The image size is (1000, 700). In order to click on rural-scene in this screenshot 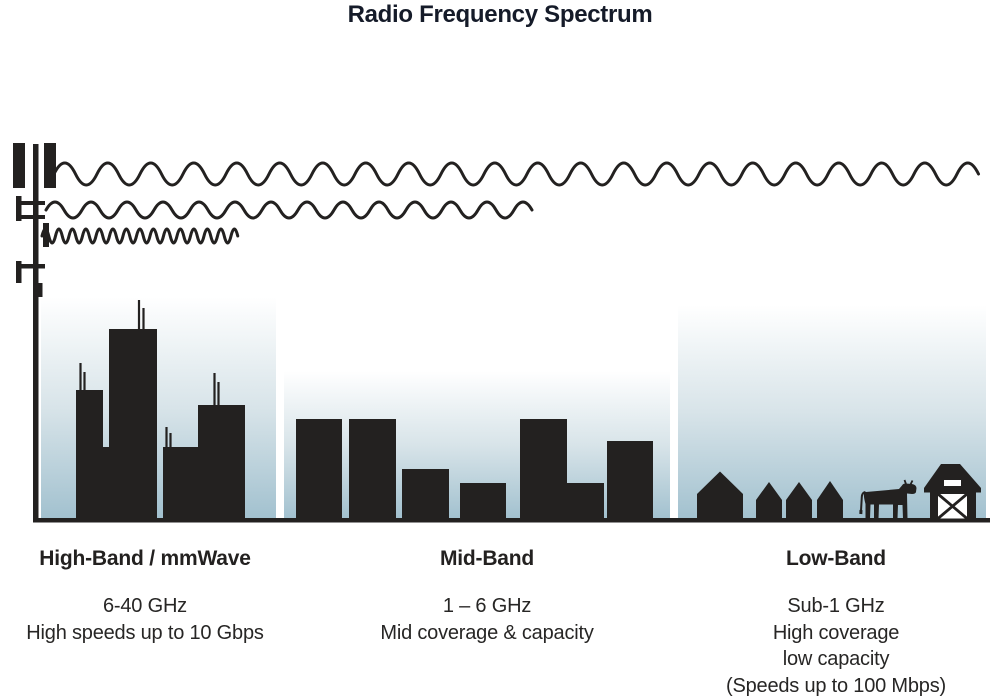, I will do `click(839, 492)`.